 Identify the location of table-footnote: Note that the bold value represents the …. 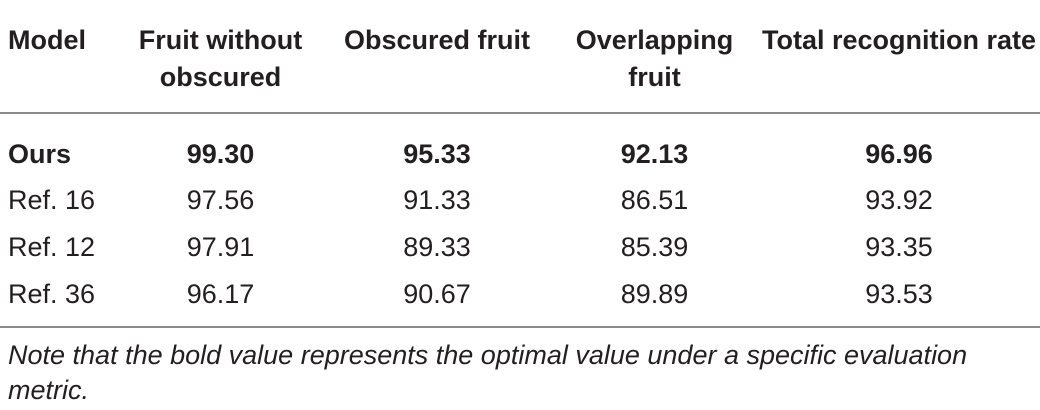
(488, 372).